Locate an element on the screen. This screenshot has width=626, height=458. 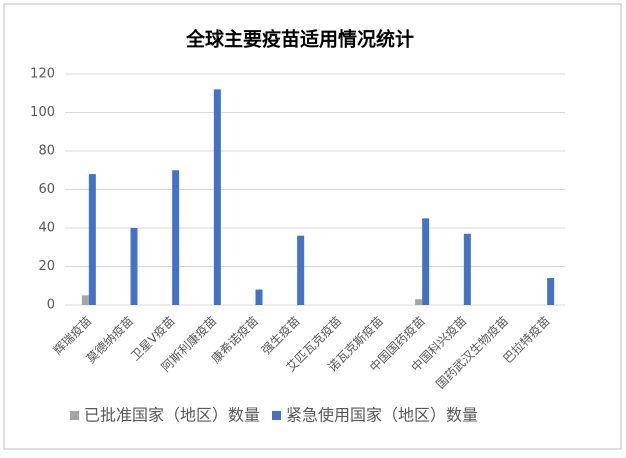
y-tick-label: 80 is located at coordinates (46, 151).